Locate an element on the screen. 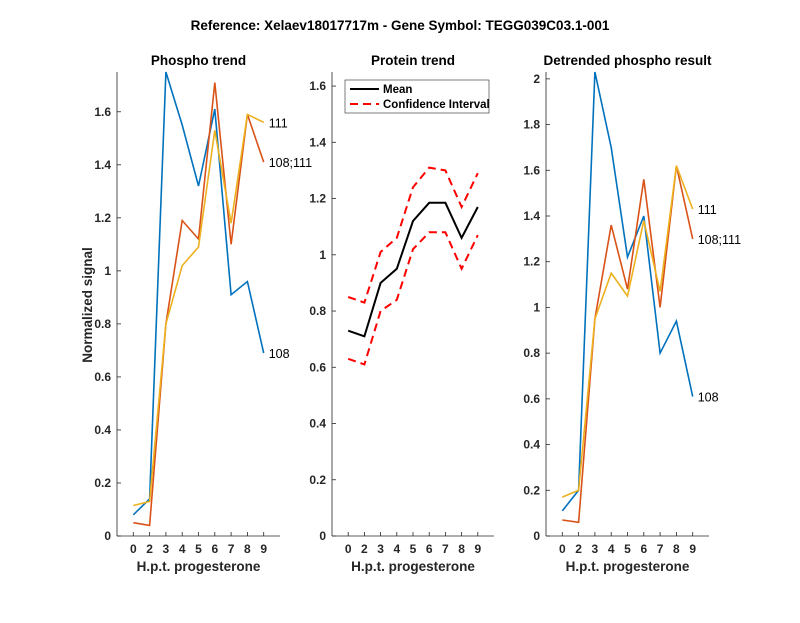 This screenshot has width=800, height=623. panel-title: Detrended phospho result is located at coordinates (627, 60).